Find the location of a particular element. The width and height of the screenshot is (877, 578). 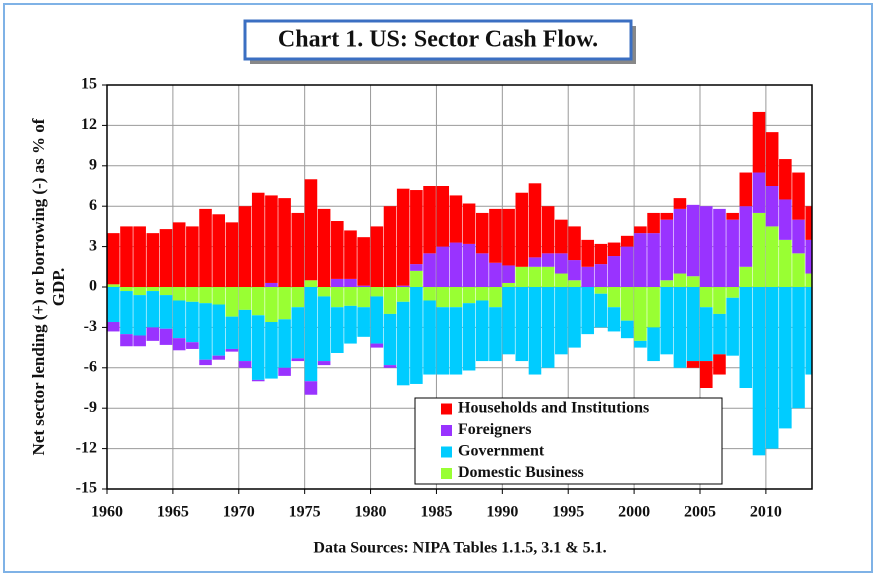

y-tick-label: -12 is located at coordinates (86, 447).